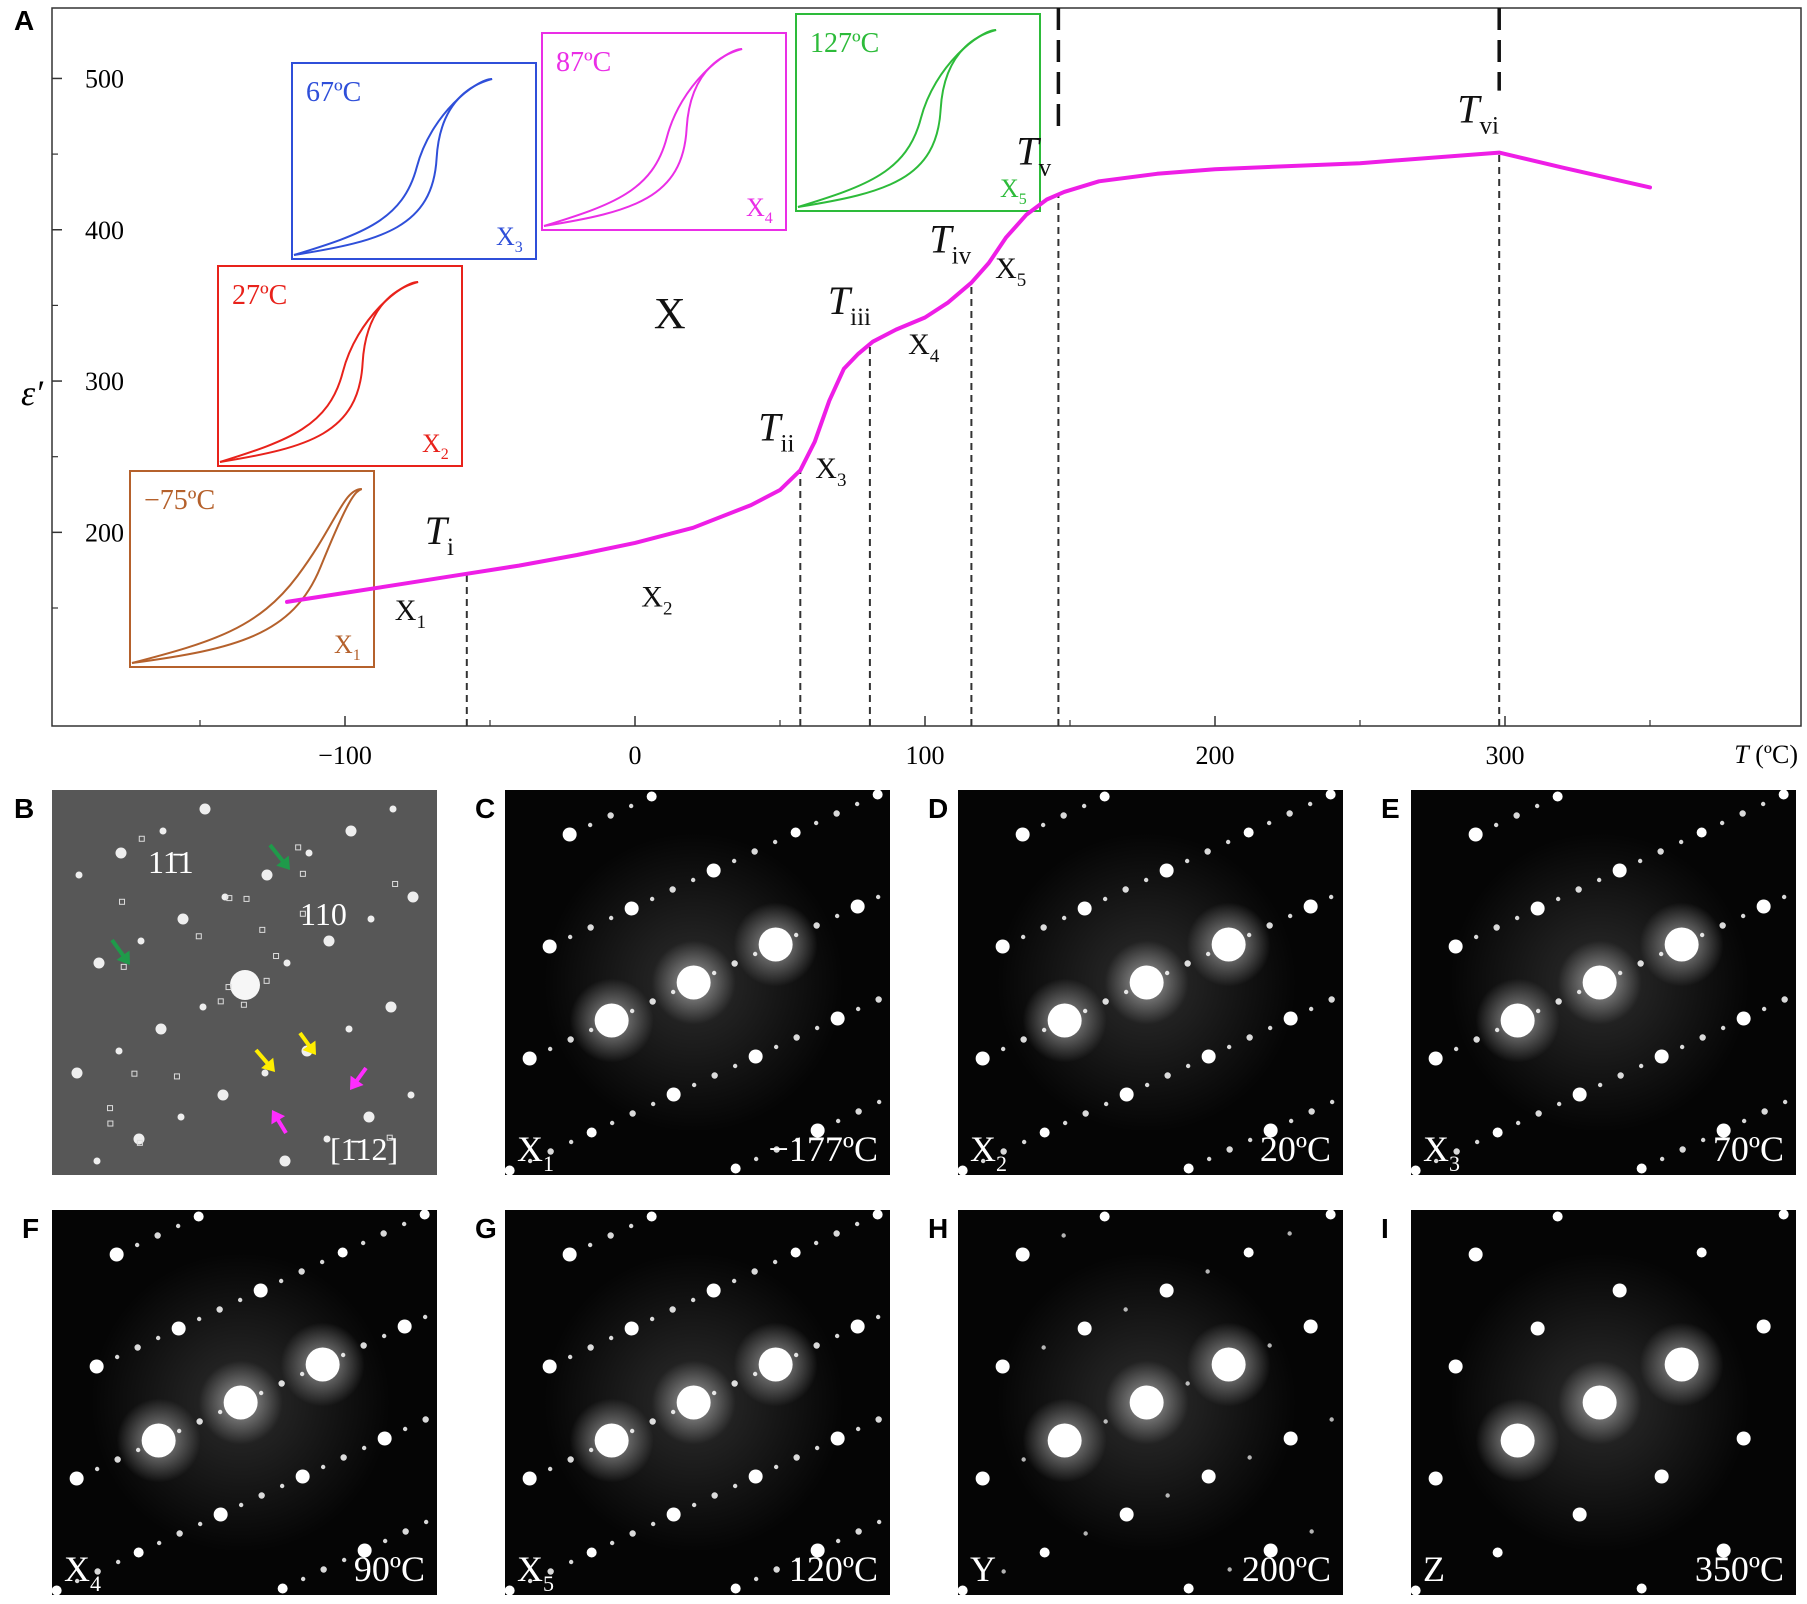  What do you see at coordinates (421, 622) in the screenshot?
I see `subphase-label-1-sub: 1` at bounding box center [421, 622].